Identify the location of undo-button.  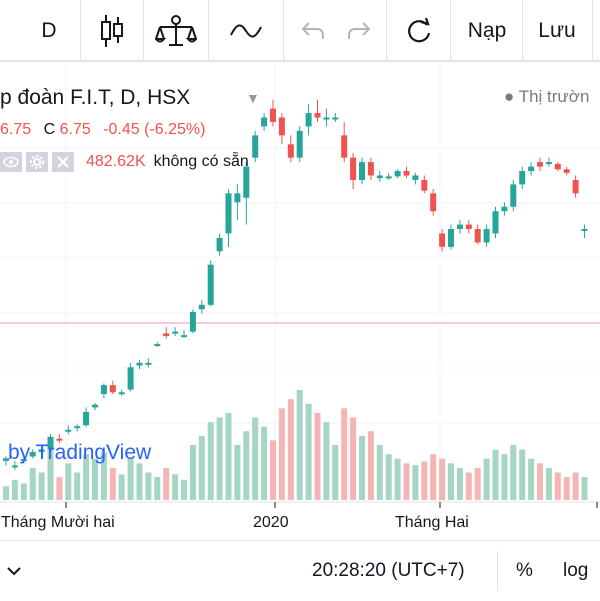
(313, 31).